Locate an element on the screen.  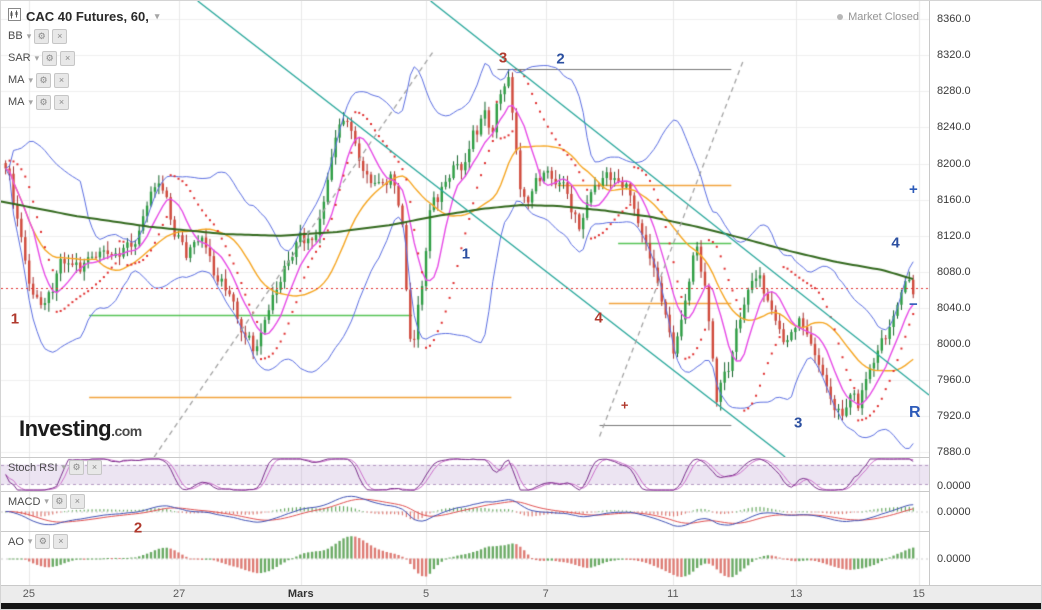
logo-tld: .com is located at coordinates (126, 431).